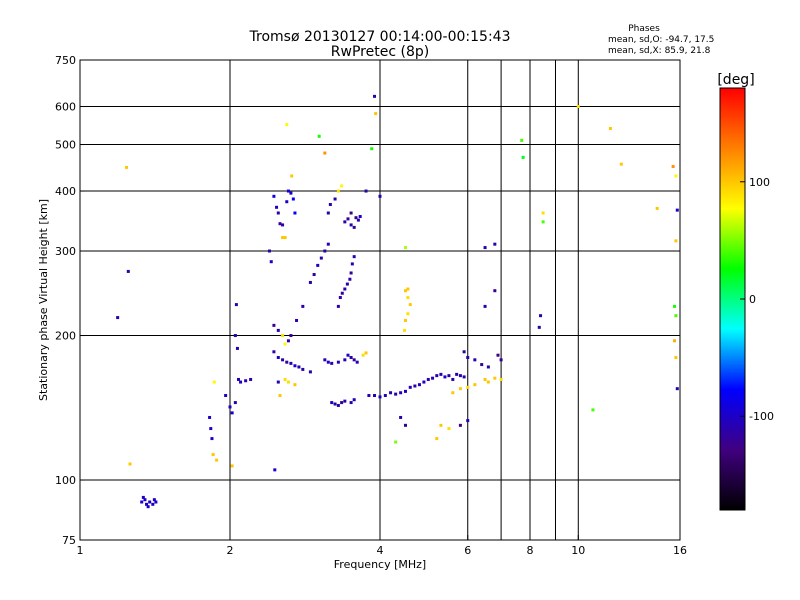 The height and width of the screenshot is (600, 800). What do you see at coordinates (380, 550) in the screenshot?
I see `x-tick-label: 4` at bounding box center [380, 550].